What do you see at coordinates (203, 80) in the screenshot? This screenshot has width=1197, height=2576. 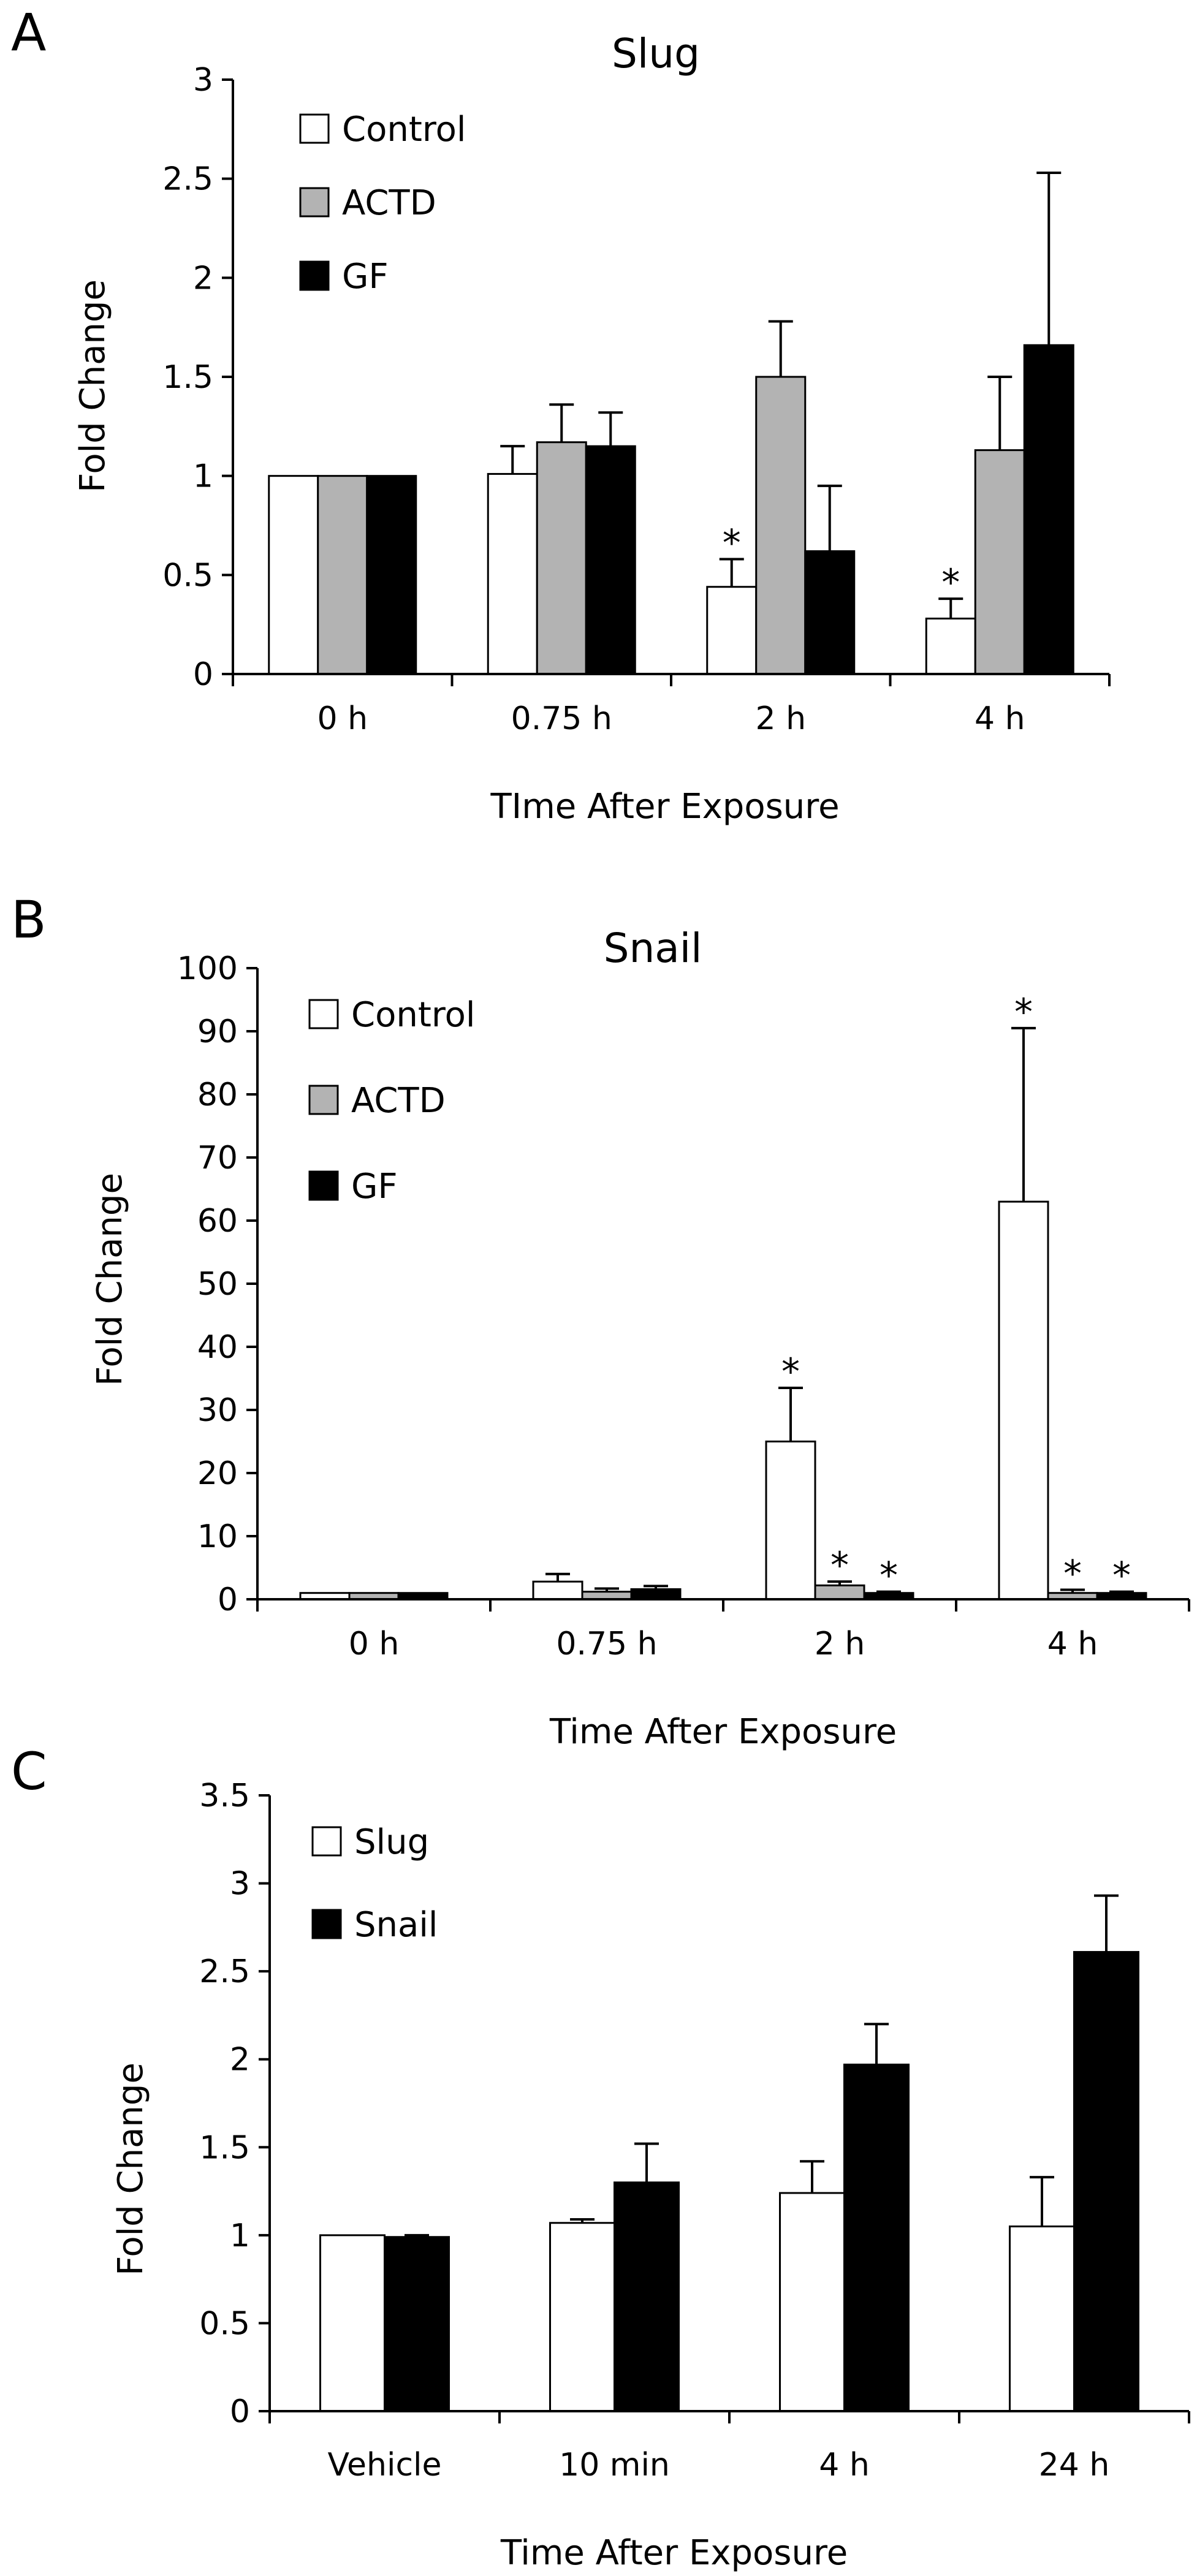 I see `y-tick-label: 3` at bounding box center [203, 80].